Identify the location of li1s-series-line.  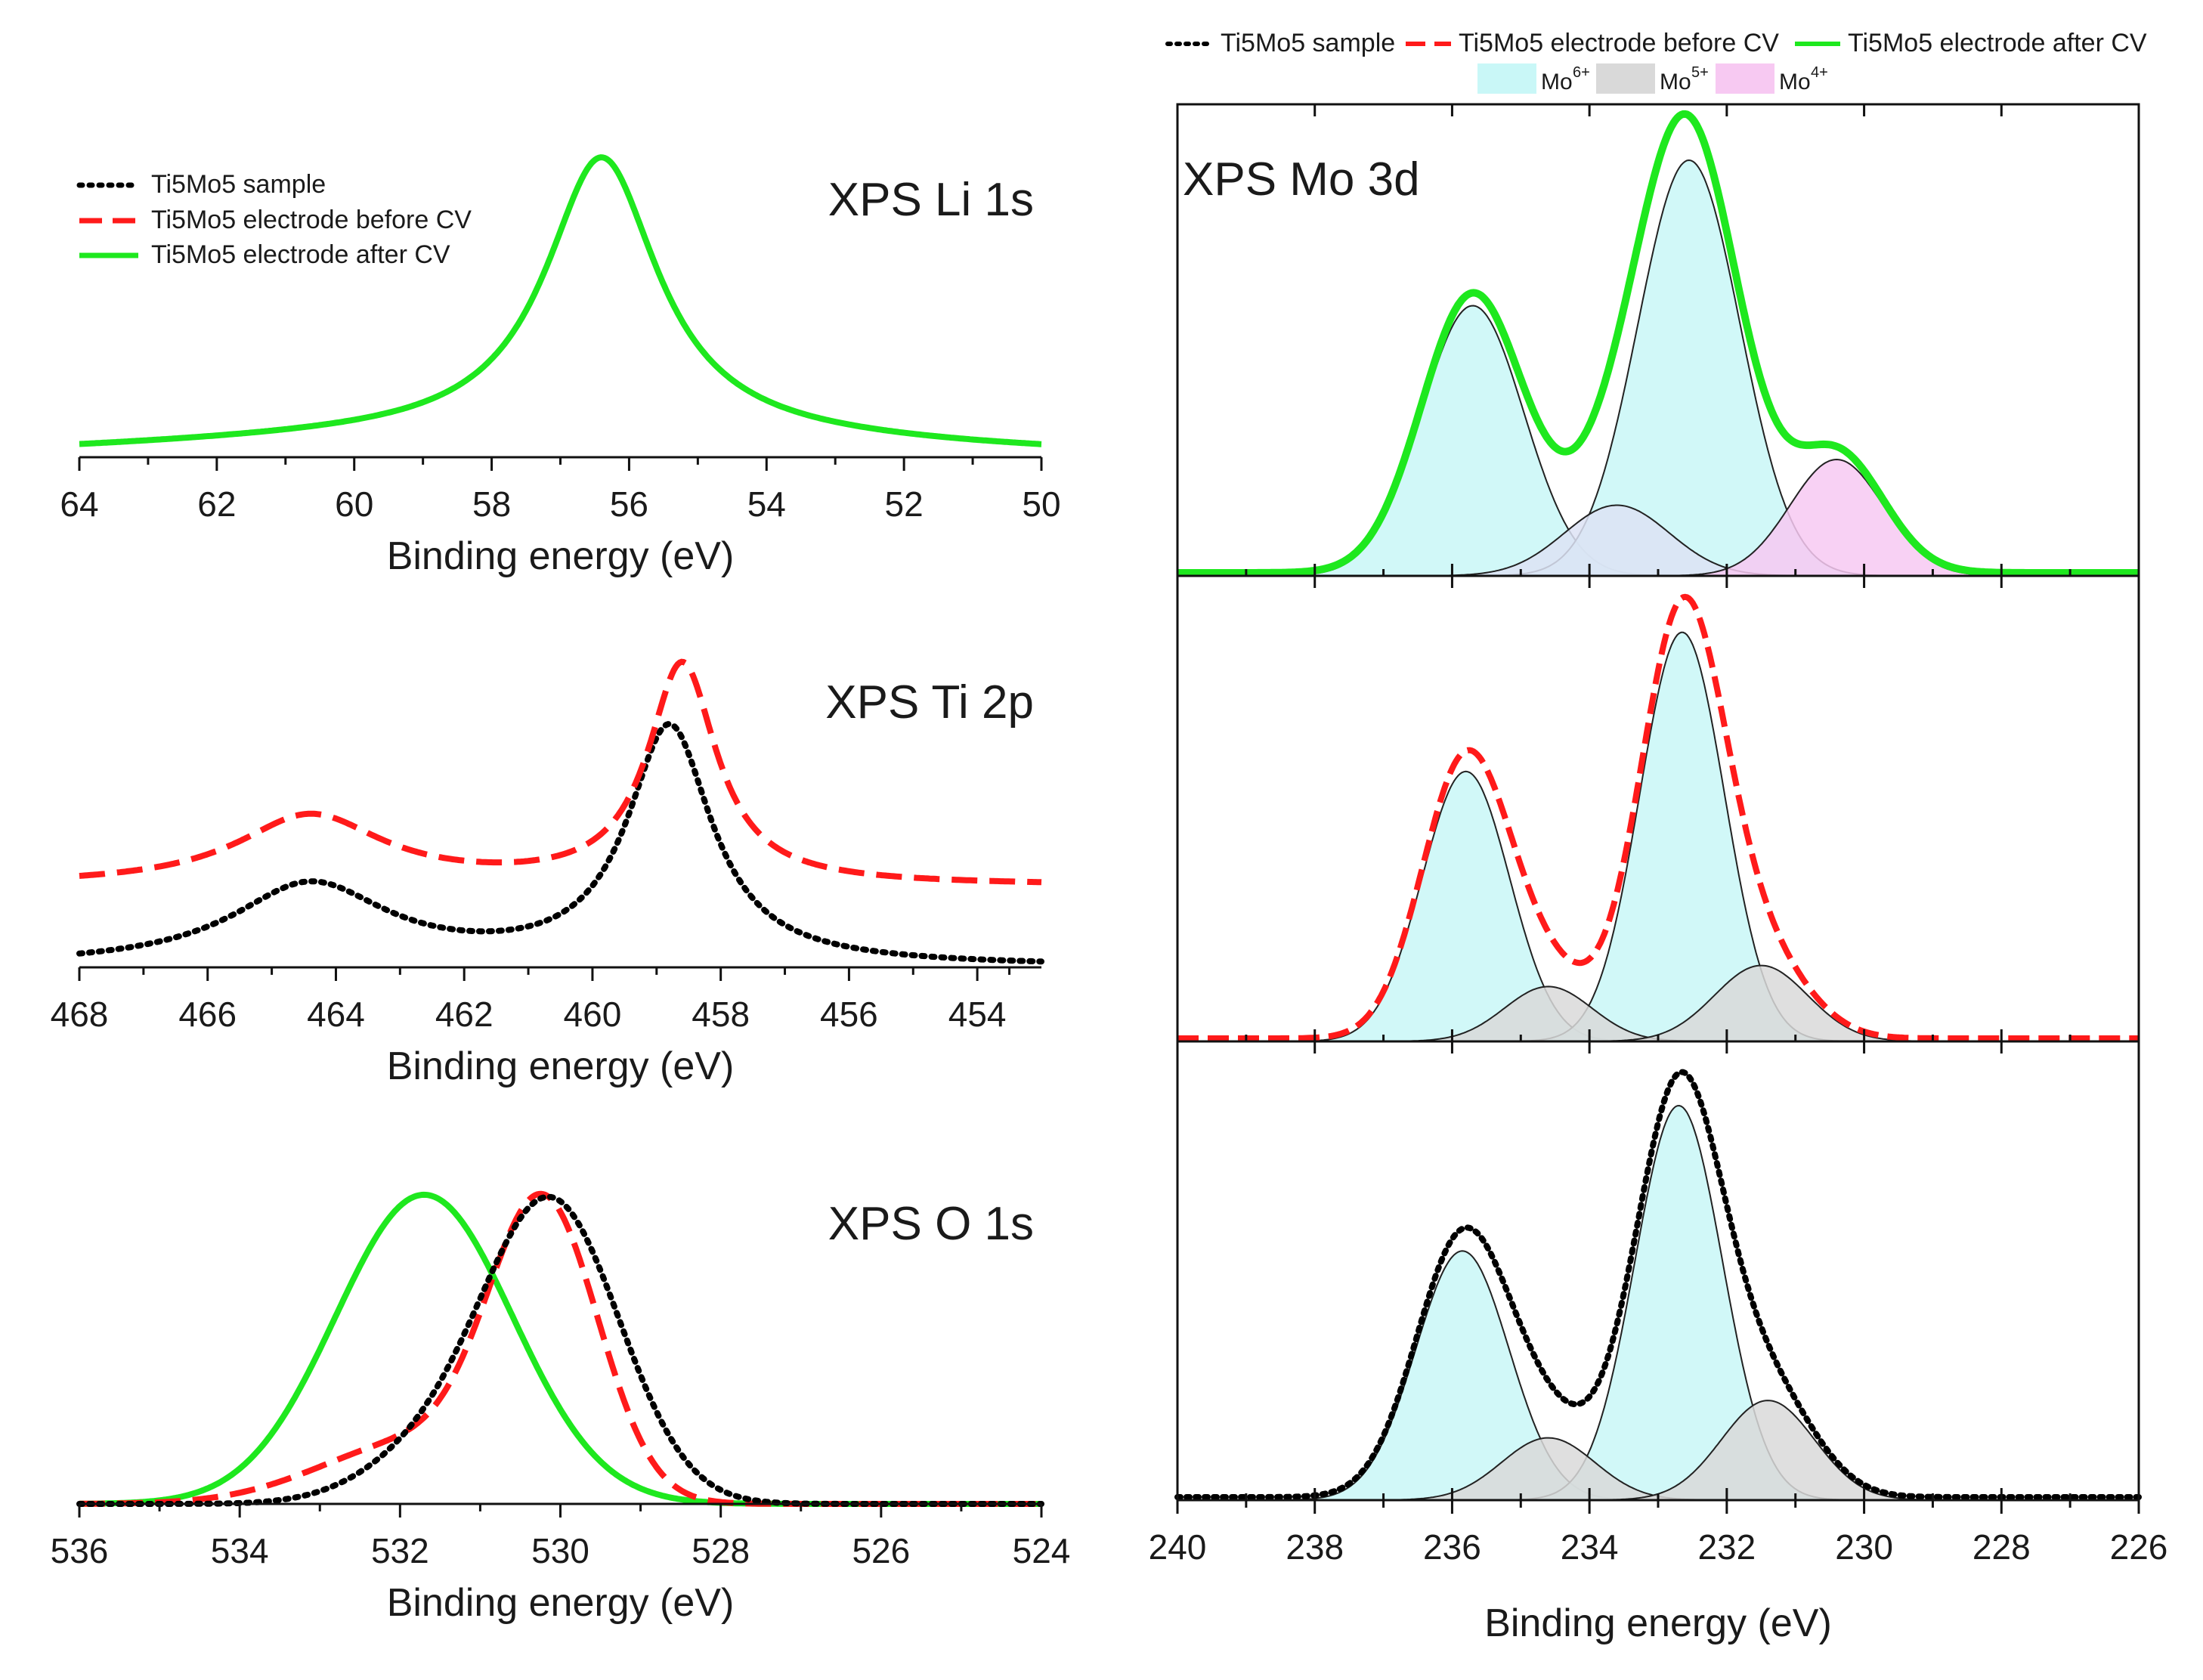
(560, 300).